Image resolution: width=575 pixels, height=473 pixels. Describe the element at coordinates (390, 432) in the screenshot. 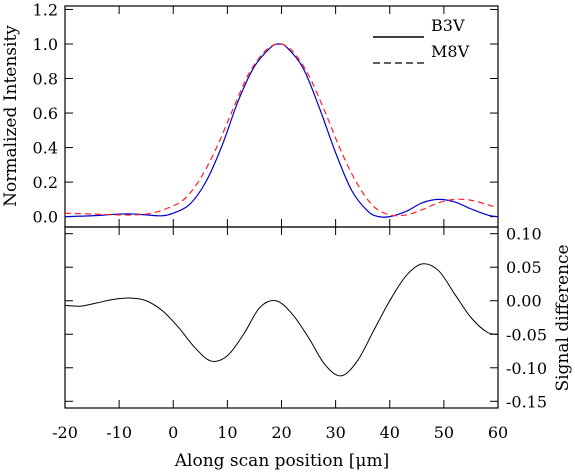

I see `x-tick-label: 40` at that location.